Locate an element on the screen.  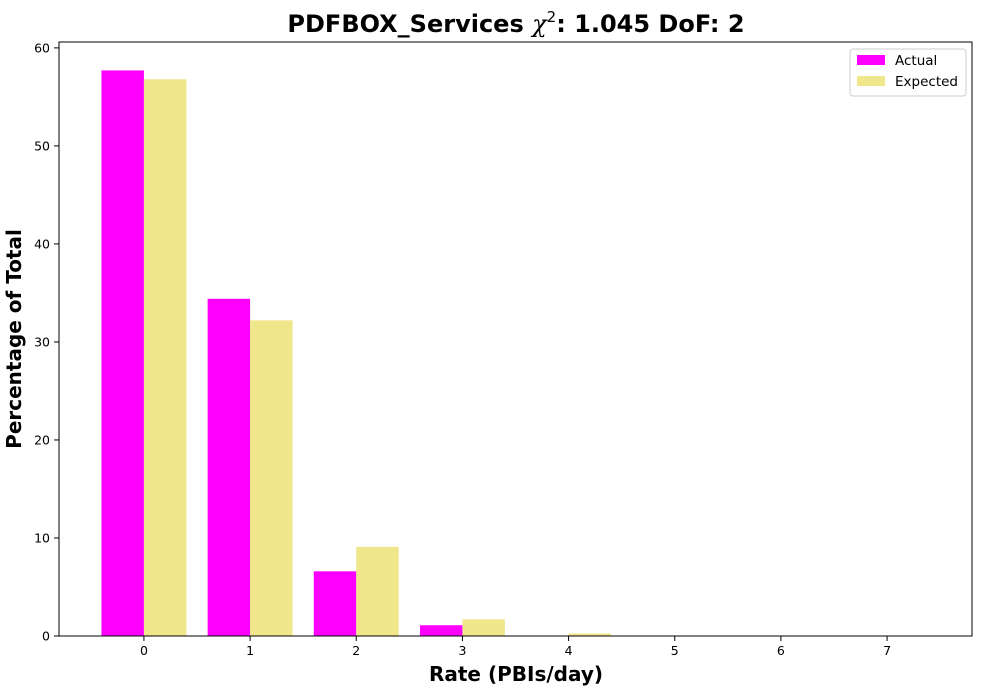
chart-title-chi-symbol: χ is located at coordinates (539, 24).